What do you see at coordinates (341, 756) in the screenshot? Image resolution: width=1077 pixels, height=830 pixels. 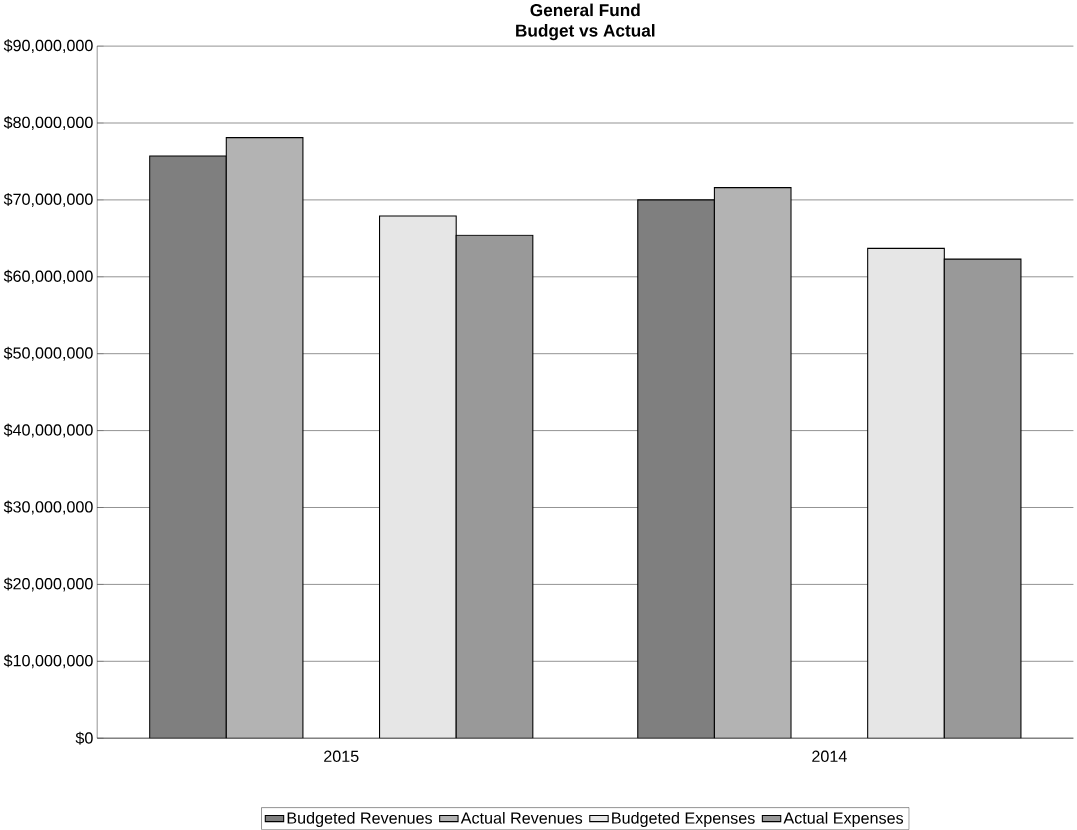 I see `x-tick-label: 2015` at bounding box center [341, 756].